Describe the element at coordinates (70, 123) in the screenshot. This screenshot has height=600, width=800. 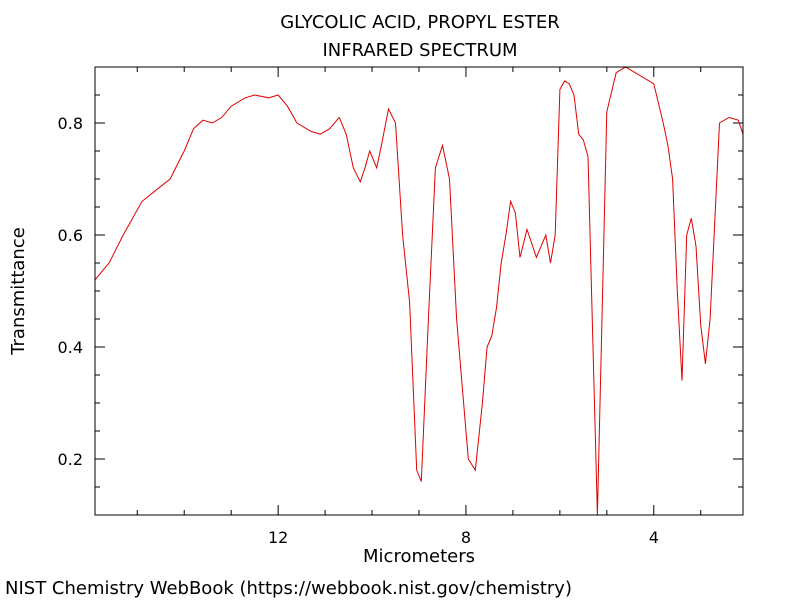
I see `y-tick-label: 0.8` at that location.